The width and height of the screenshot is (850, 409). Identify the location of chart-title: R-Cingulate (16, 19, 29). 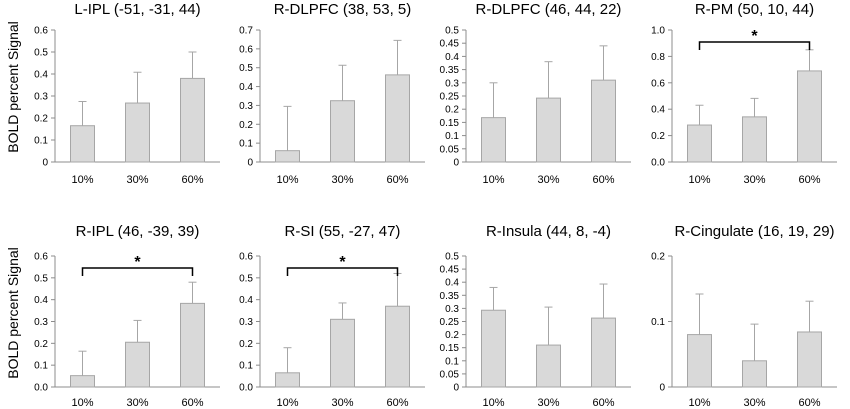
(754, 231).